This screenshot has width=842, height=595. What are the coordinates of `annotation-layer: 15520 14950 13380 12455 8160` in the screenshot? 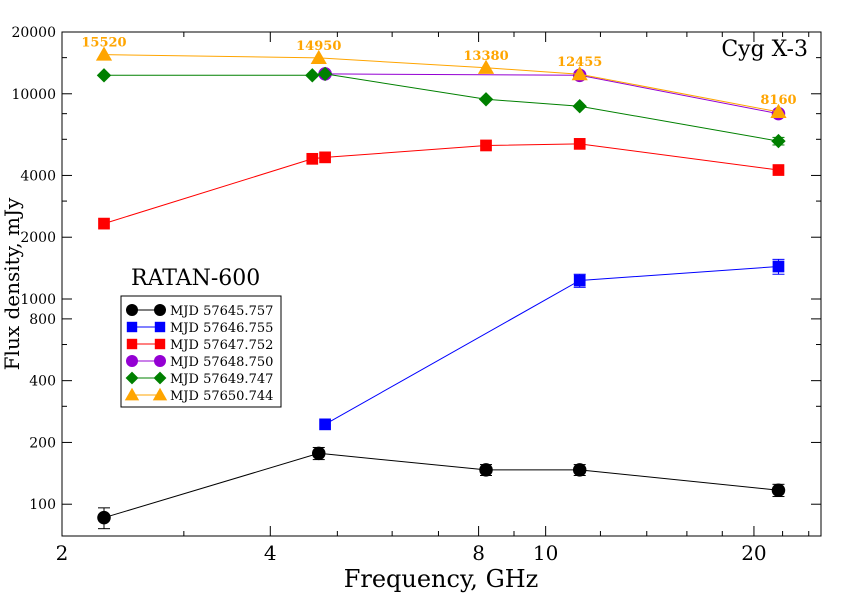 It's located at (438, 72).